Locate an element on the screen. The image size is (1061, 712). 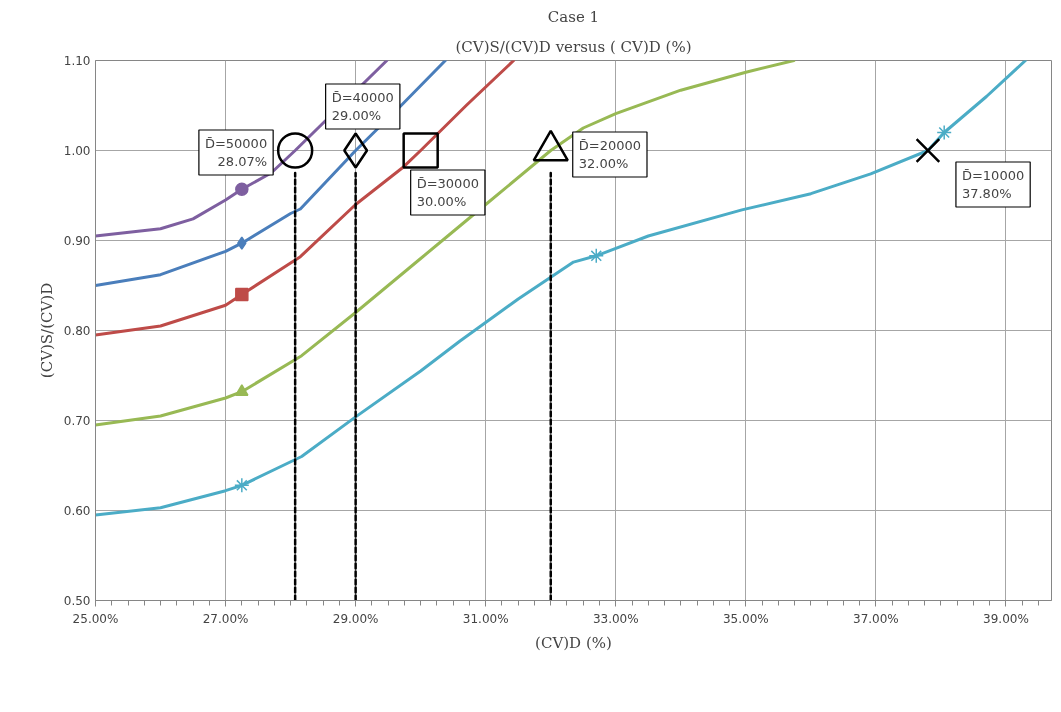
x-tick-label: 33.00% is located at coordinates (615, 618).